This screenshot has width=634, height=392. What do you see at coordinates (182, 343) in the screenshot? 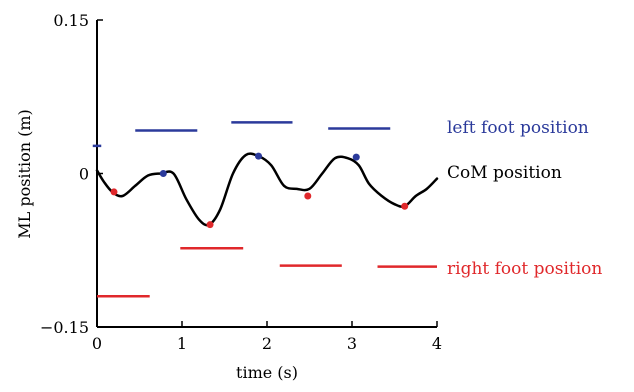
I see `x-tick-label: 1` at bounding box center [182, 343].